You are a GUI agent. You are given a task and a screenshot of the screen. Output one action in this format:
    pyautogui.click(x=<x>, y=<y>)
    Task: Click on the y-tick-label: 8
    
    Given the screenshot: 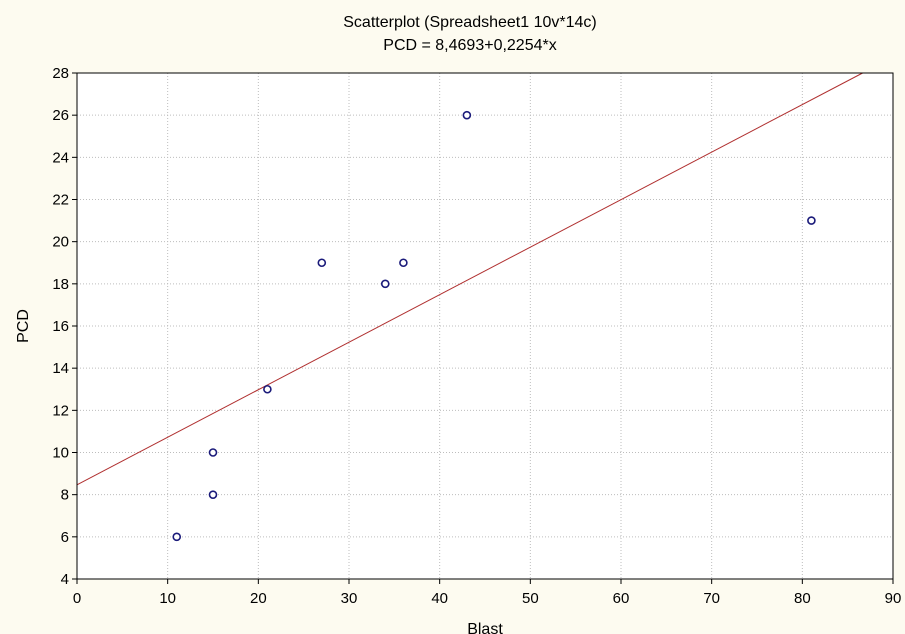 What is the action you would take?
    pyautogui.click(x=65, y=495)
    